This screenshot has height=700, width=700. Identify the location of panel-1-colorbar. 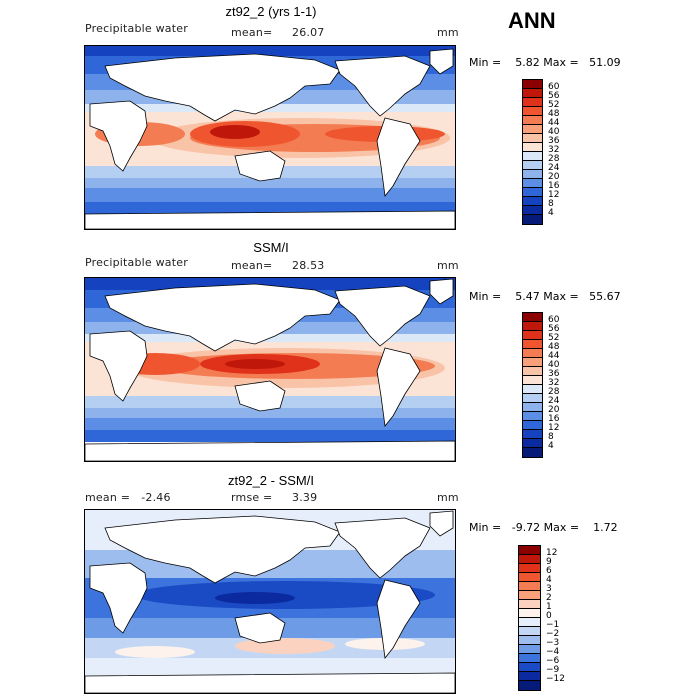
(532, 152).